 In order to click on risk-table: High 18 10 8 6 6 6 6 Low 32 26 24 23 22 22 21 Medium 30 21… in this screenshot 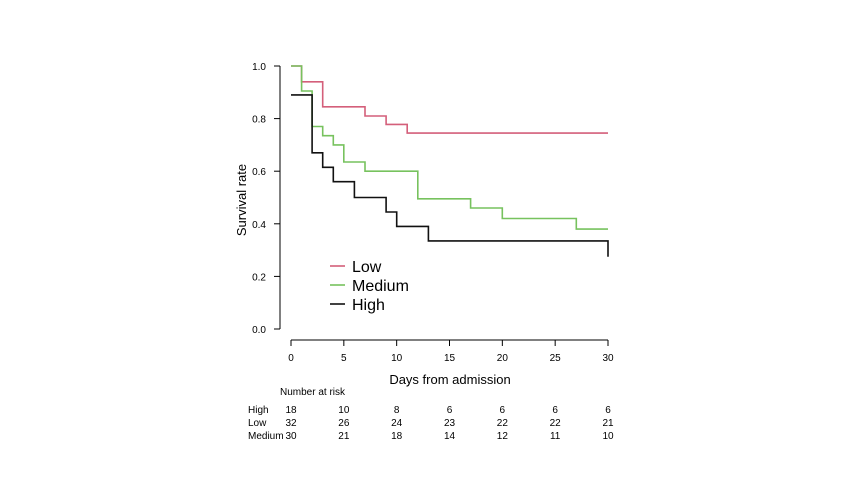, I will do `click(431, 423)`.